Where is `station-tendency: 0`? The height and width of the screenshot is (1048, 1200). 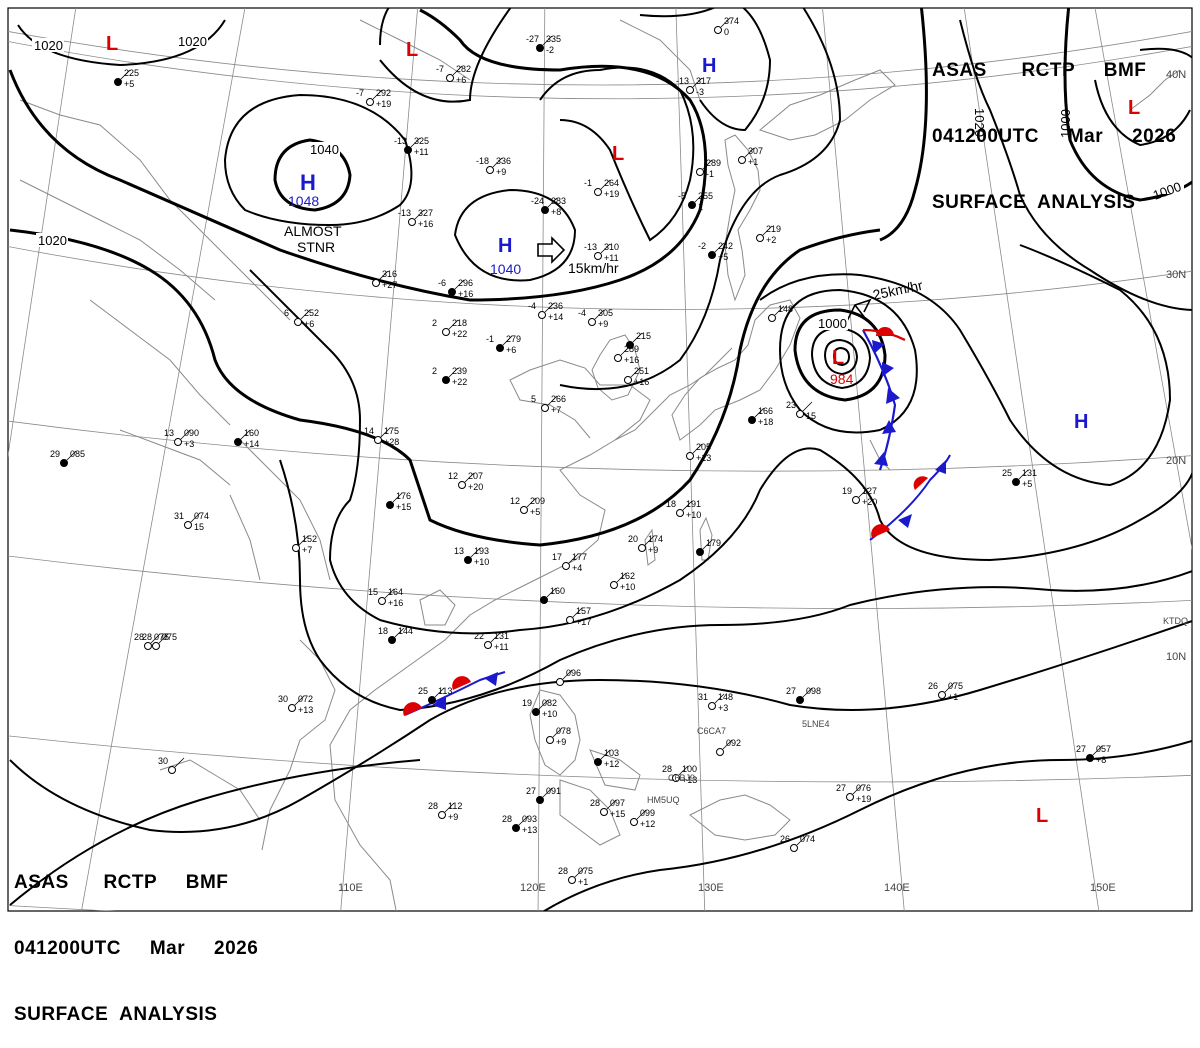 station-tendency: 0 is located at coordinates (726, 32).